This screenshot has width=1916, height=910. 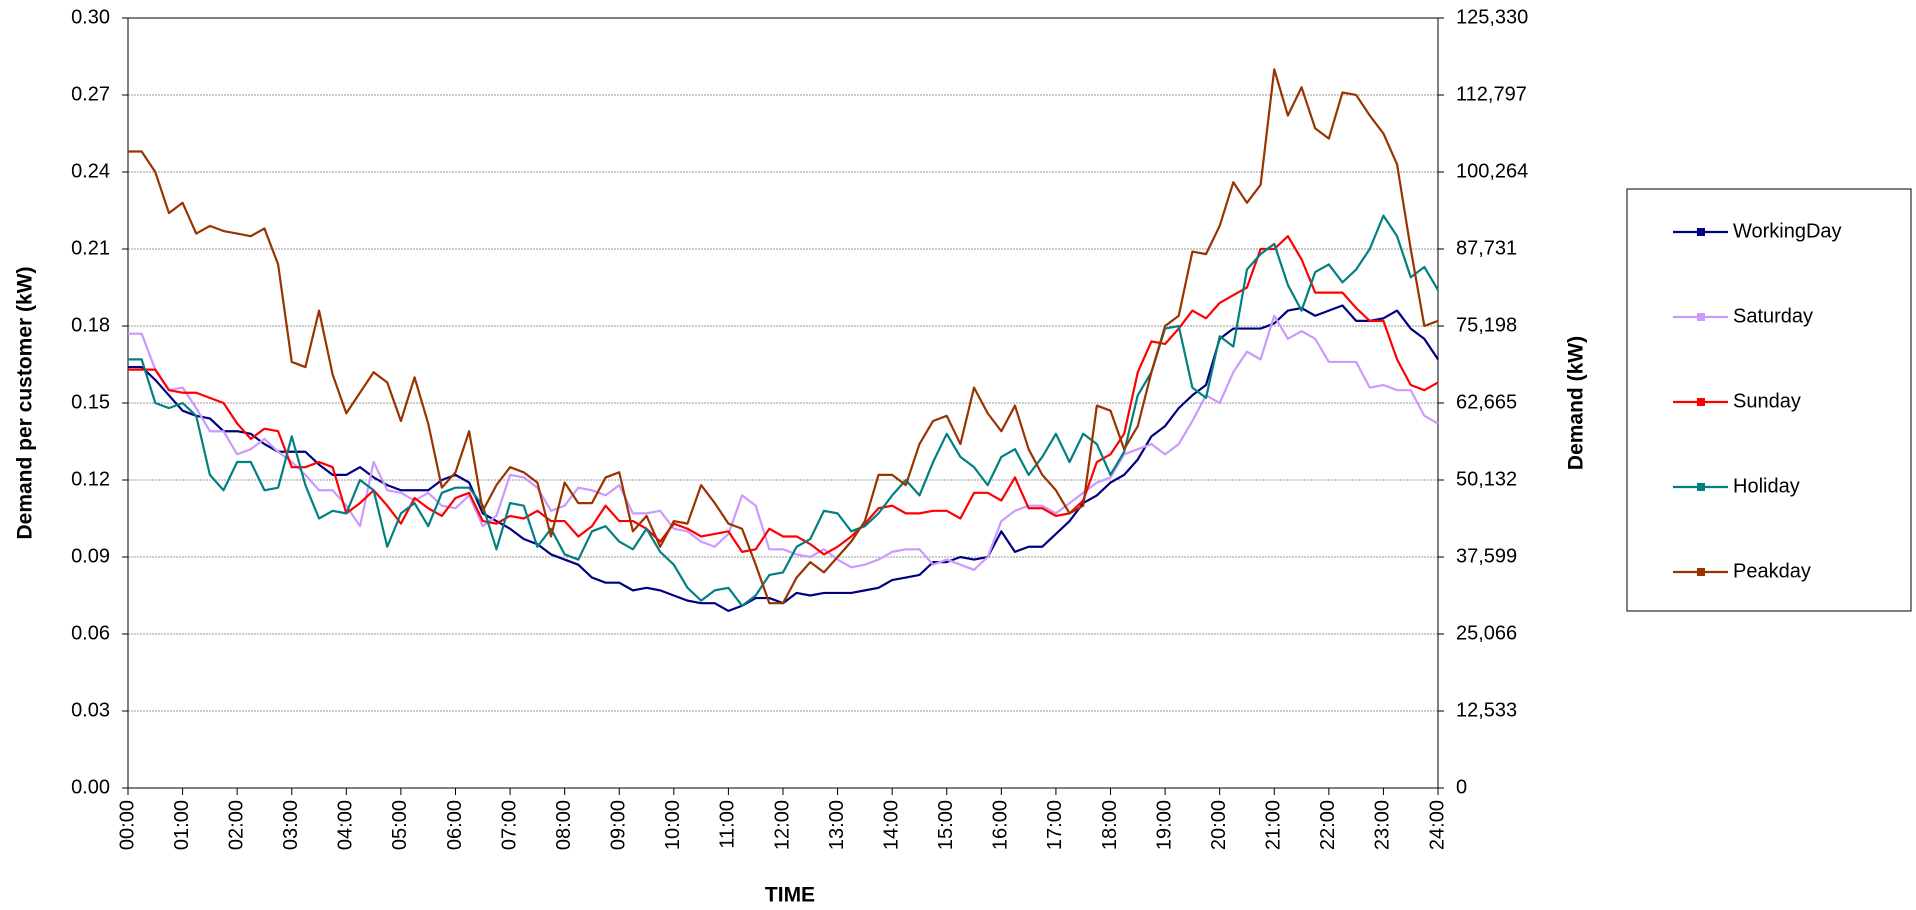 I want to click on y-tick-label: 0.09, so click(x=90, y=556).